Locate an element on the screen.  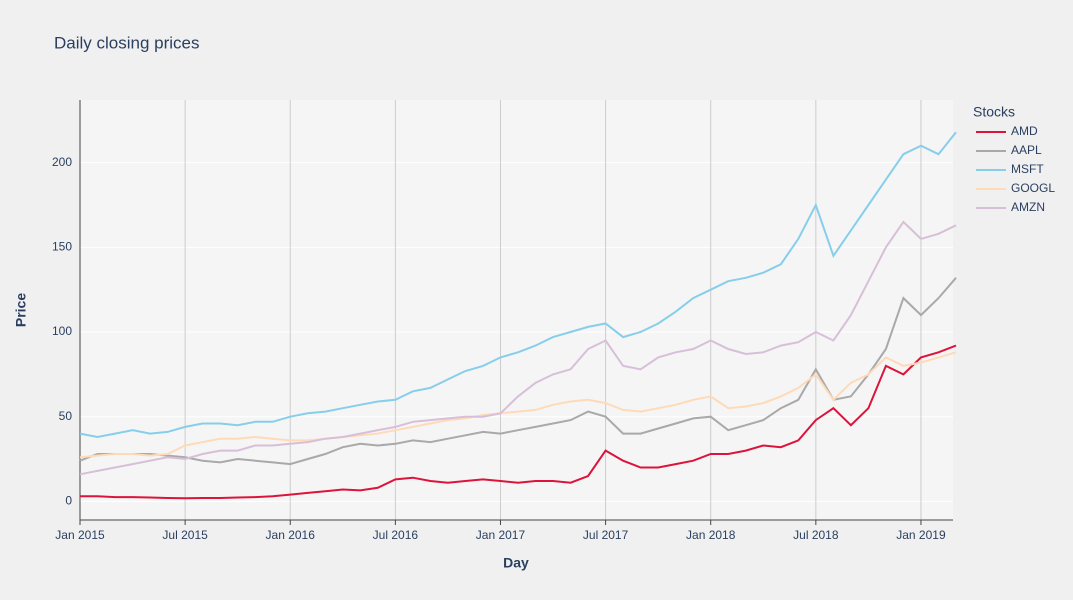
y-axis-title: Price is located at coordinates (21, 310).